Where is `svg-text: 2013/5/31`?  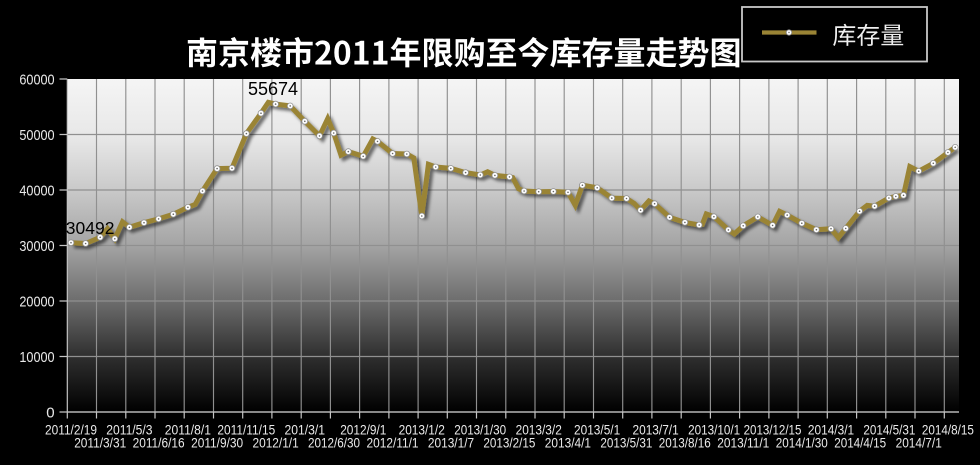
svg-text: 2013/5/31 is located at coordinates (626, 443).